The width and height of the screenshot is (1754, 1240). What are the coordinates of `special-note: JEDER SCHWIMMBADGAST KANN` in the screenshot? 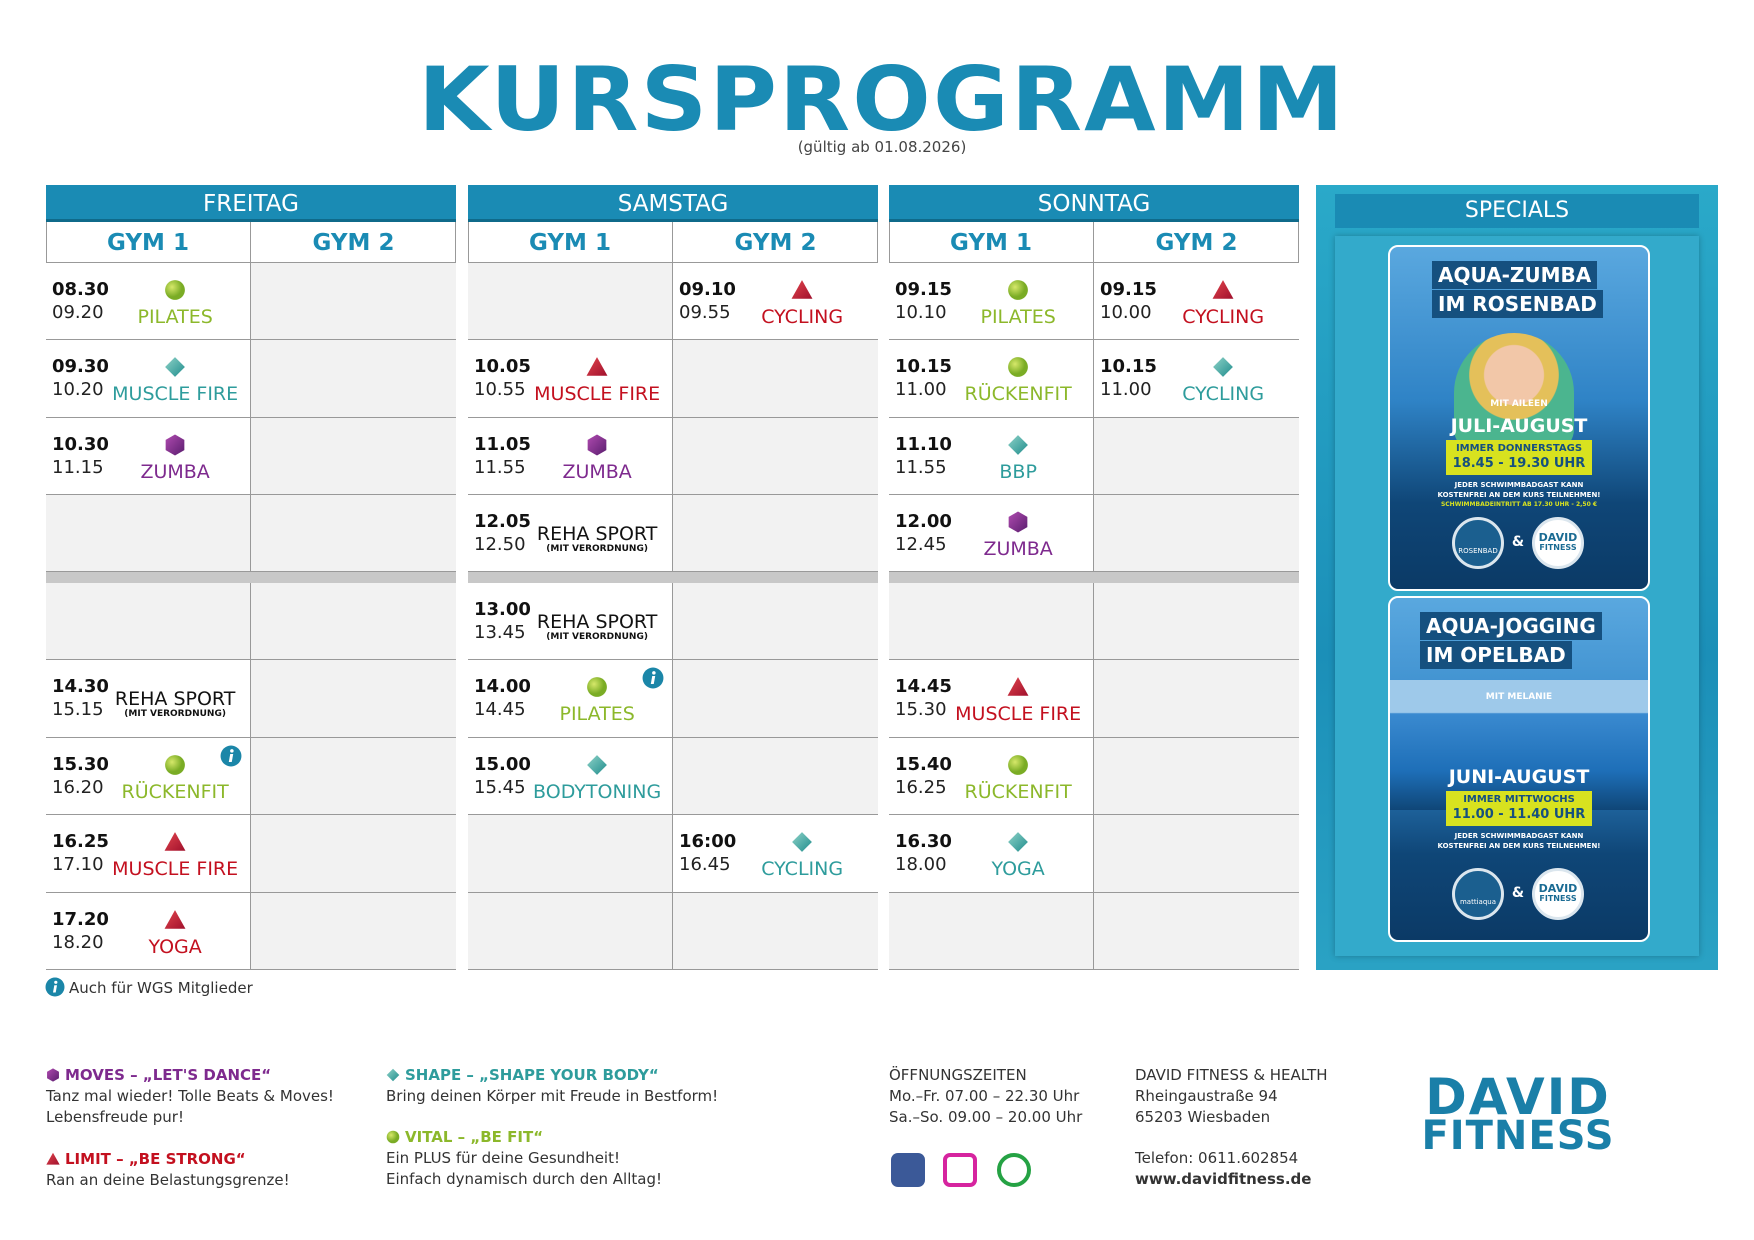 It's located at (1519, 485).